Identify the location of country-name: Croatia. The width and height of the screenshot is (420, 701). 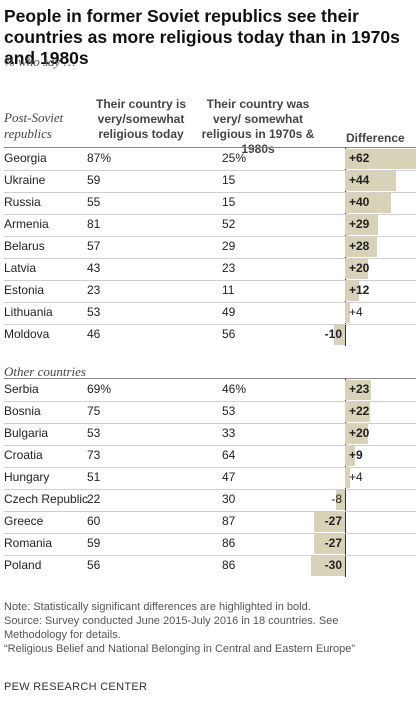
(23, 455).